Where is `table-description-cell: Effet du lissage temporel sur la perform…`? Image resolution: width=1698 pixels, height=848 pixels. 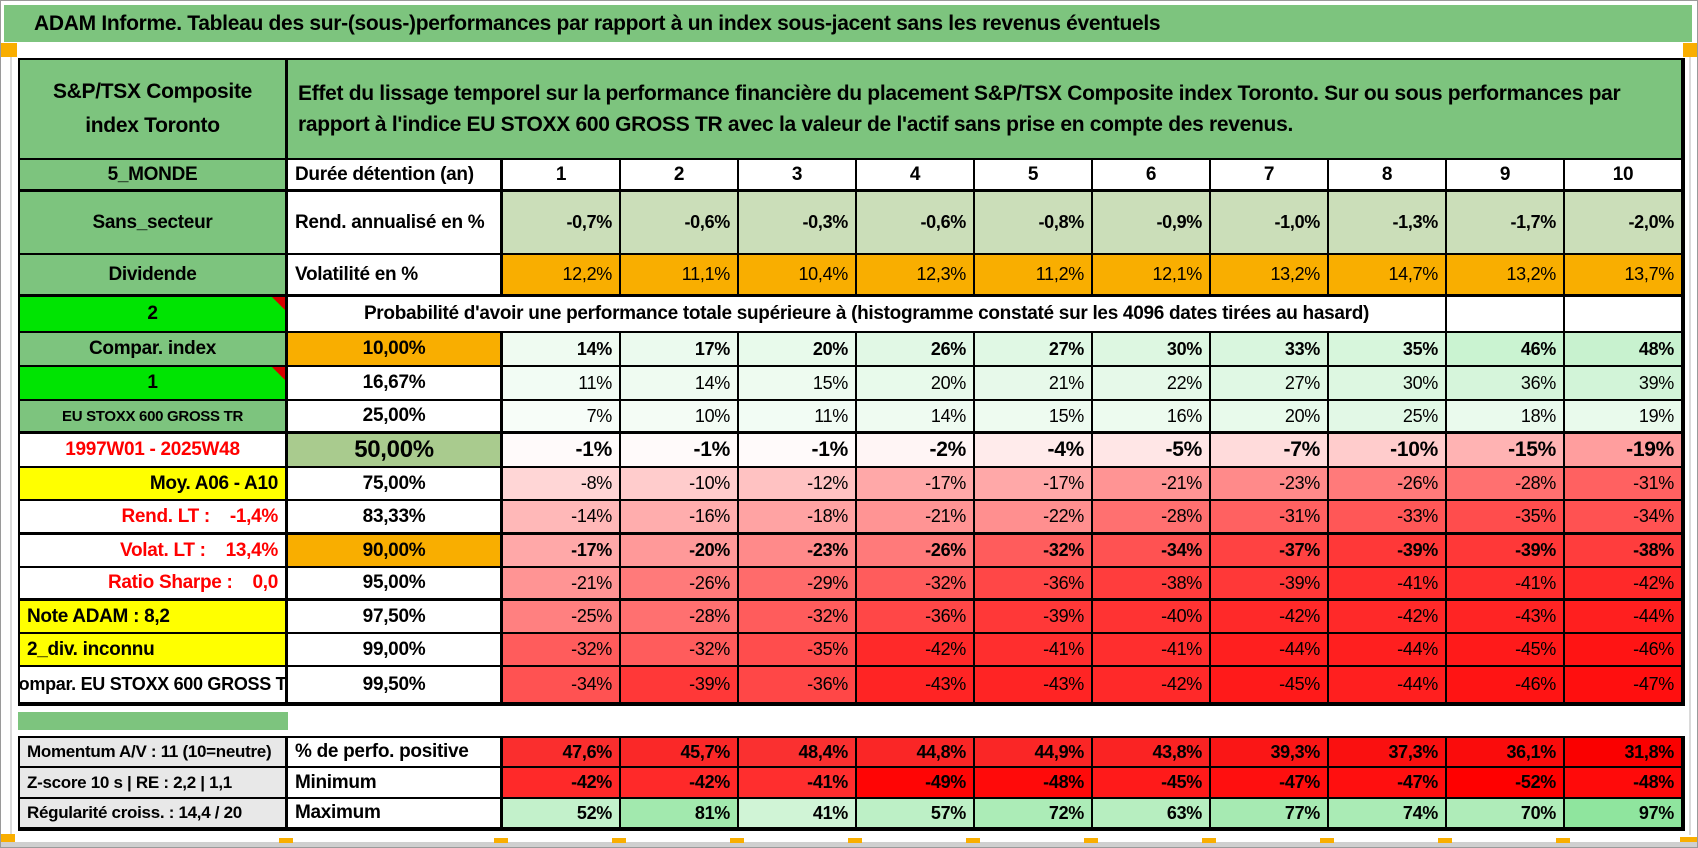 table-description-cell: Effet du lissage temporel sur la perform… is located at coordinates (985, 110).